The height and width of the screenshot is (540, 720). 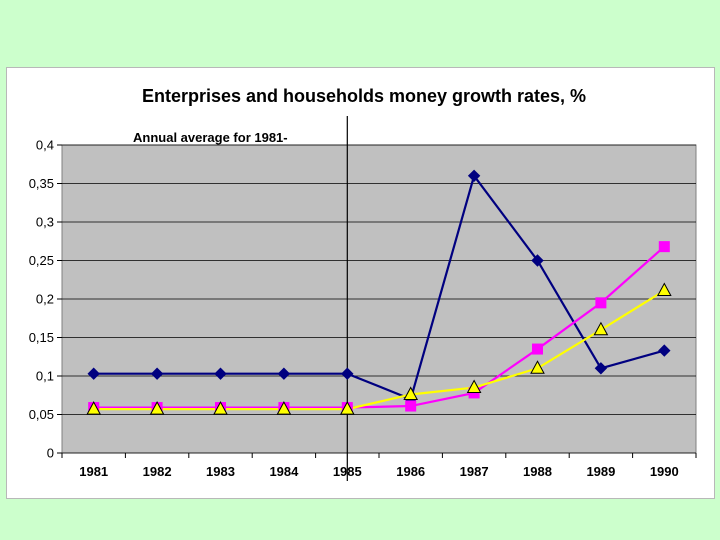 What do you see at coordinates (45, 299) in the screenshot?
I see `y-tick-label: 0,2` at bounding box center [45, 299].